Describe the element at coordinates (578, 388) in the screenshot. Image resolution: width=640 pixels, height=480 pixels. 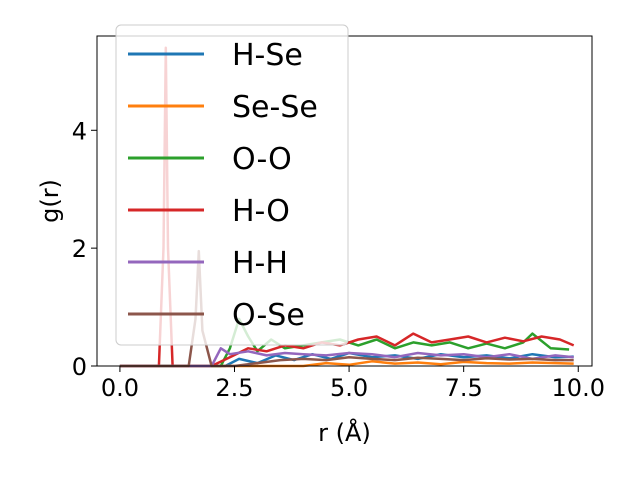
I see `x-tick-label: 10.0` at that location.